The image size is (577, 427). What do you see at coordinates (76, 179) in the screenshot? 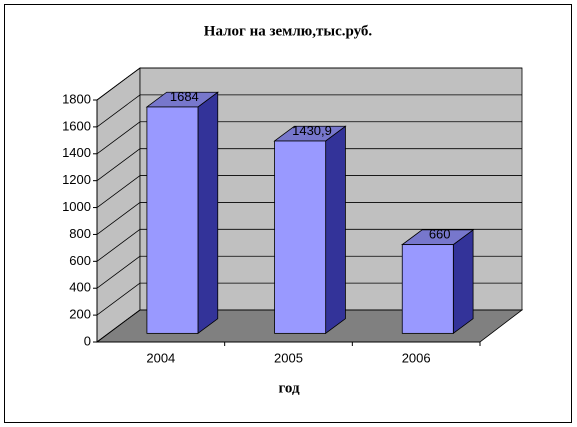
I see `y-tick-label: 1200` at bounding box center [76, 179].